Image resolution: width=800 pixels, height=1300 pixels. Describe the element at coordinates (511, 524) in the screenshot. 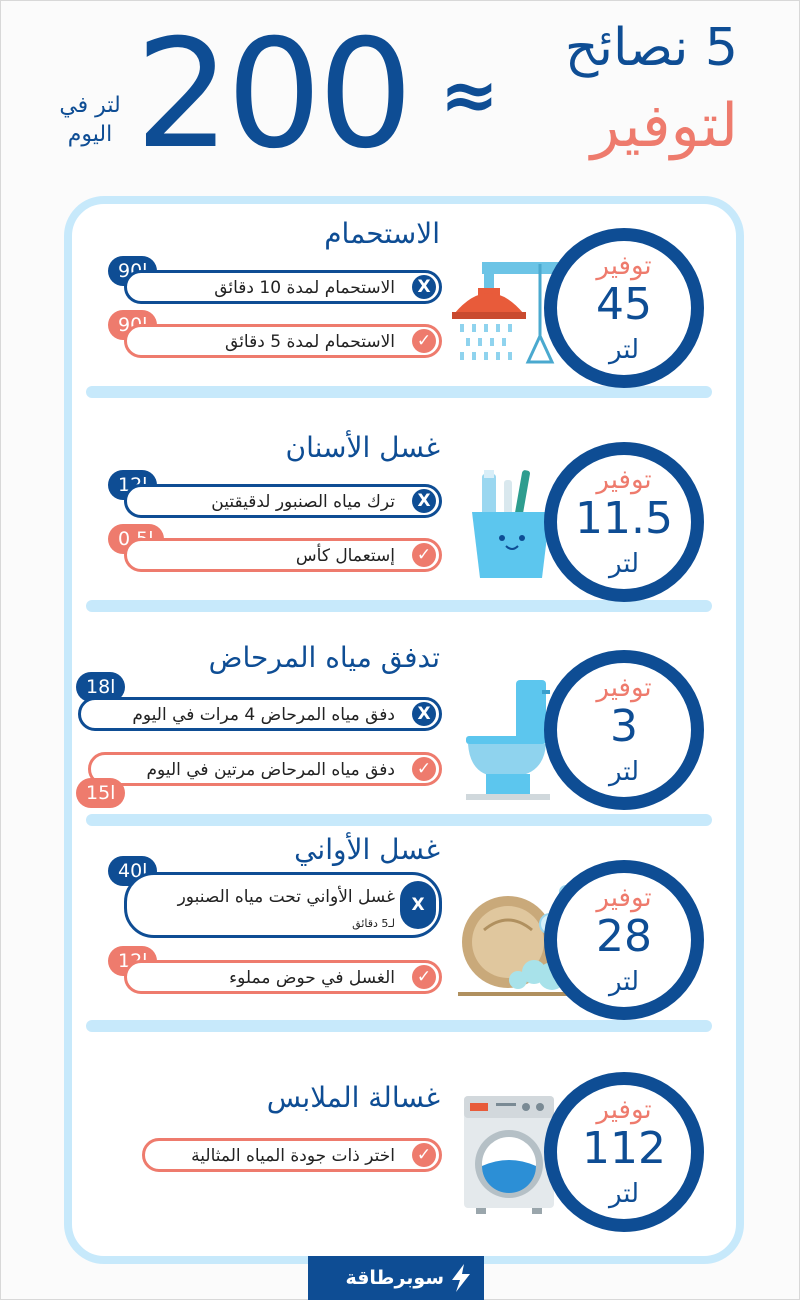

I see `toothbrush-cup-icon` at that location.